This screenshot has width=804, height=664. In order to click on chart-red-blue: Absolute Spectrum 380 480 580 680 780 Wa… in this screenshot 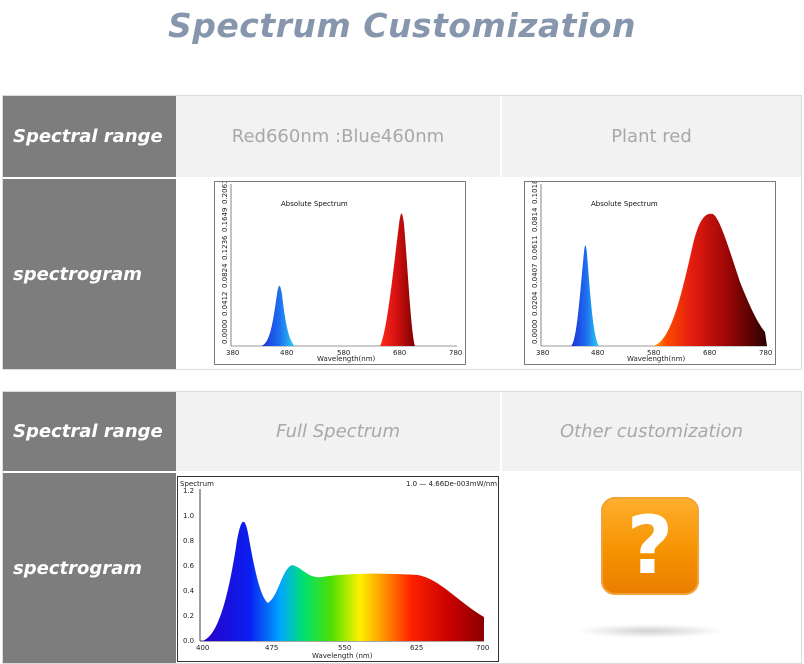, I will do `click(340, 273)`.